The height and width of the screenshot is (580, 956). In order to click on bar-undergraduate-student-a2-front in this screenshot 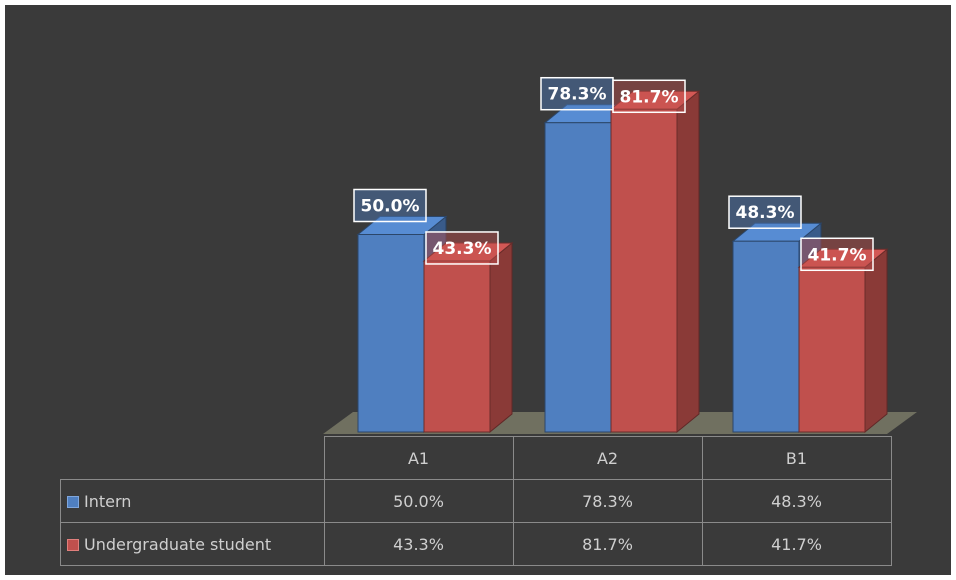, I will do `click(644, 270)`.